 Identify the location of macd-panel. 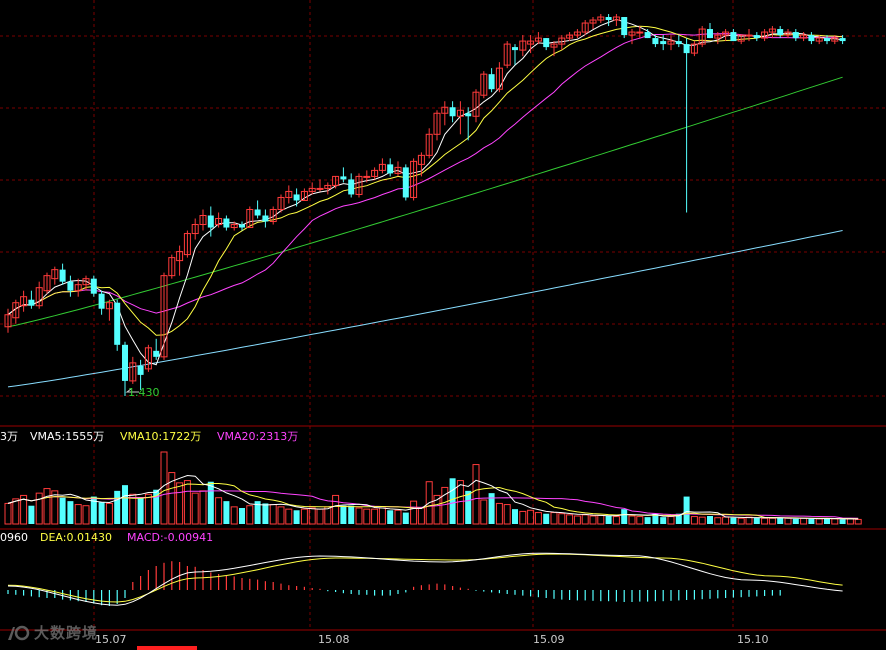
(425, 579).